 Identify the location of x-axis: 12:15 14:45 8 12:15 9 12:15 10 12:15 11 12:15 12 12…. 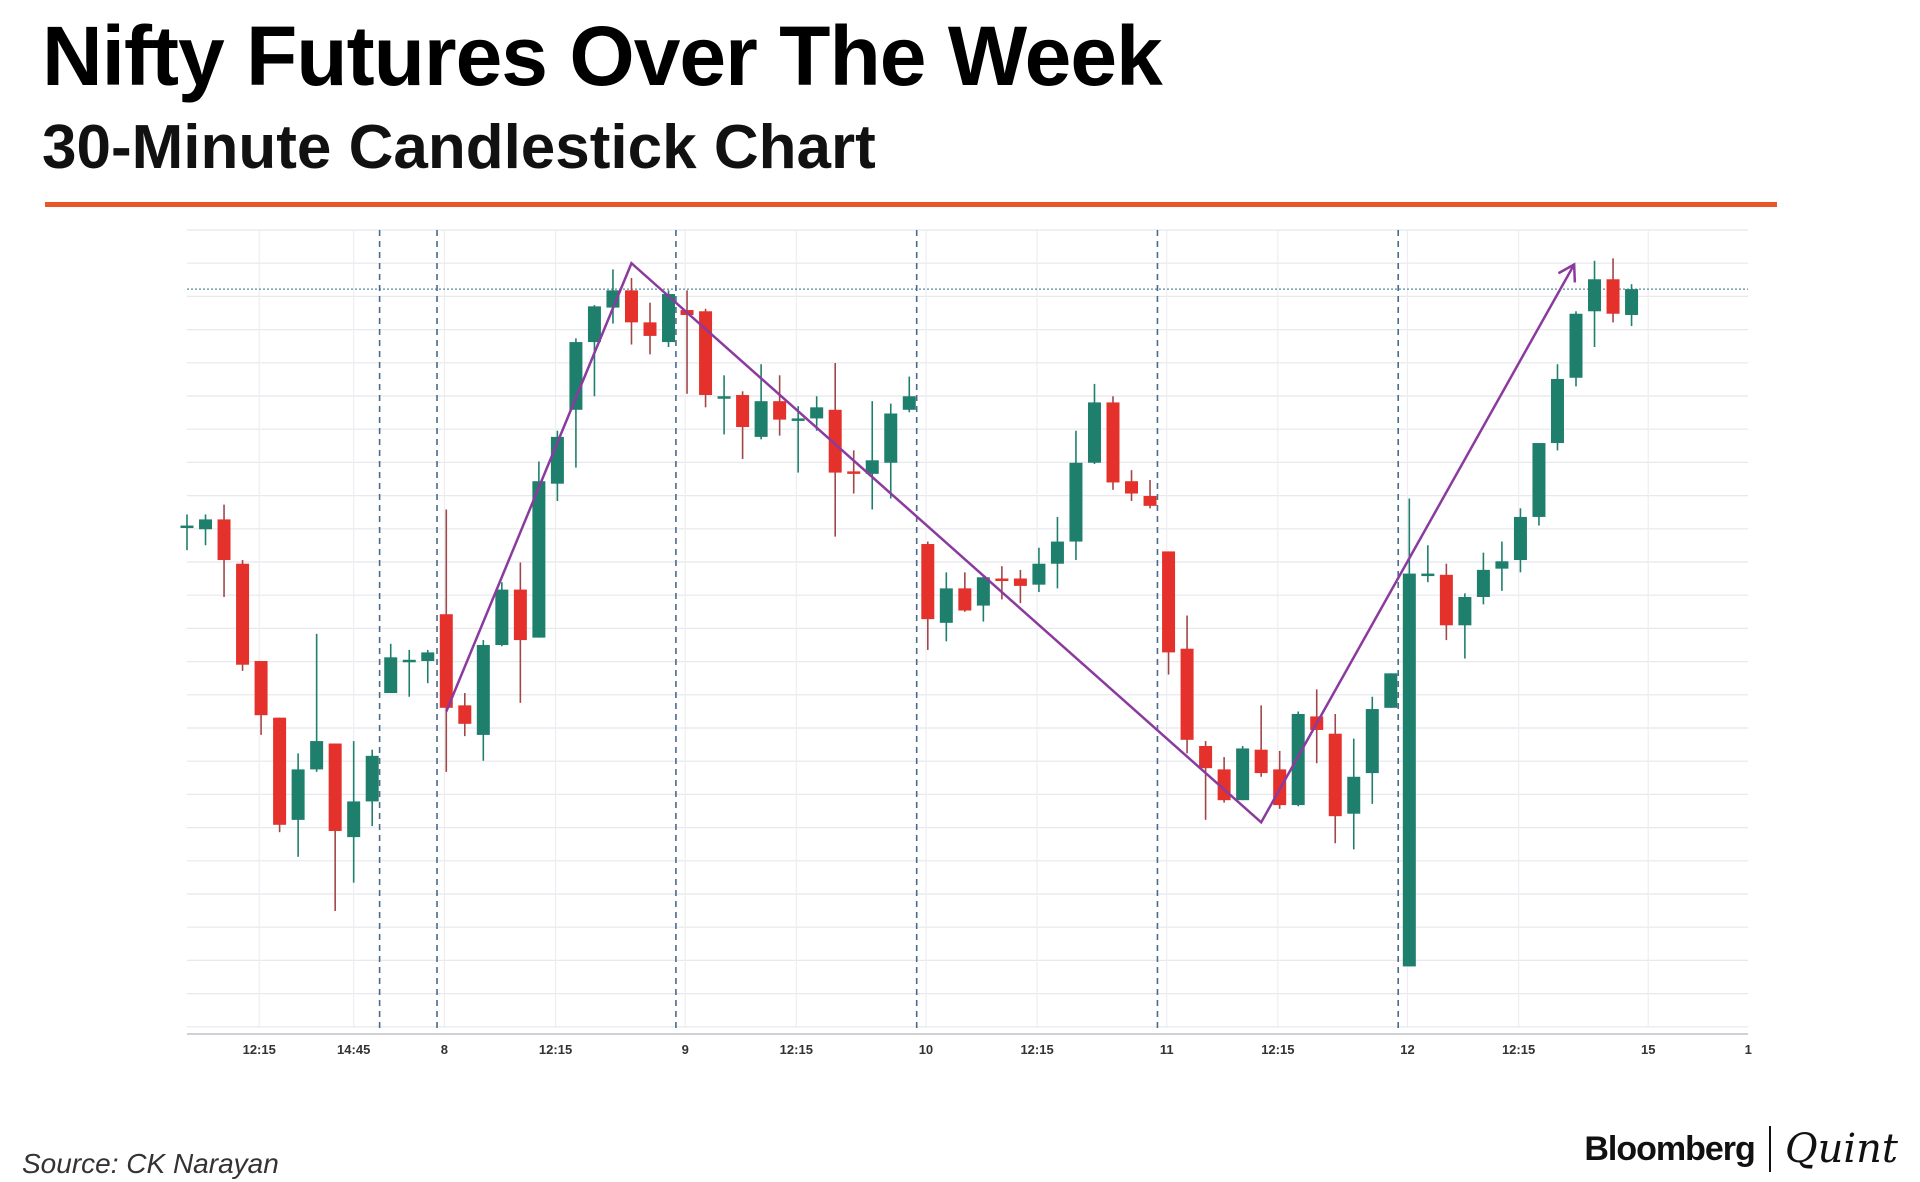
(969, 1045).